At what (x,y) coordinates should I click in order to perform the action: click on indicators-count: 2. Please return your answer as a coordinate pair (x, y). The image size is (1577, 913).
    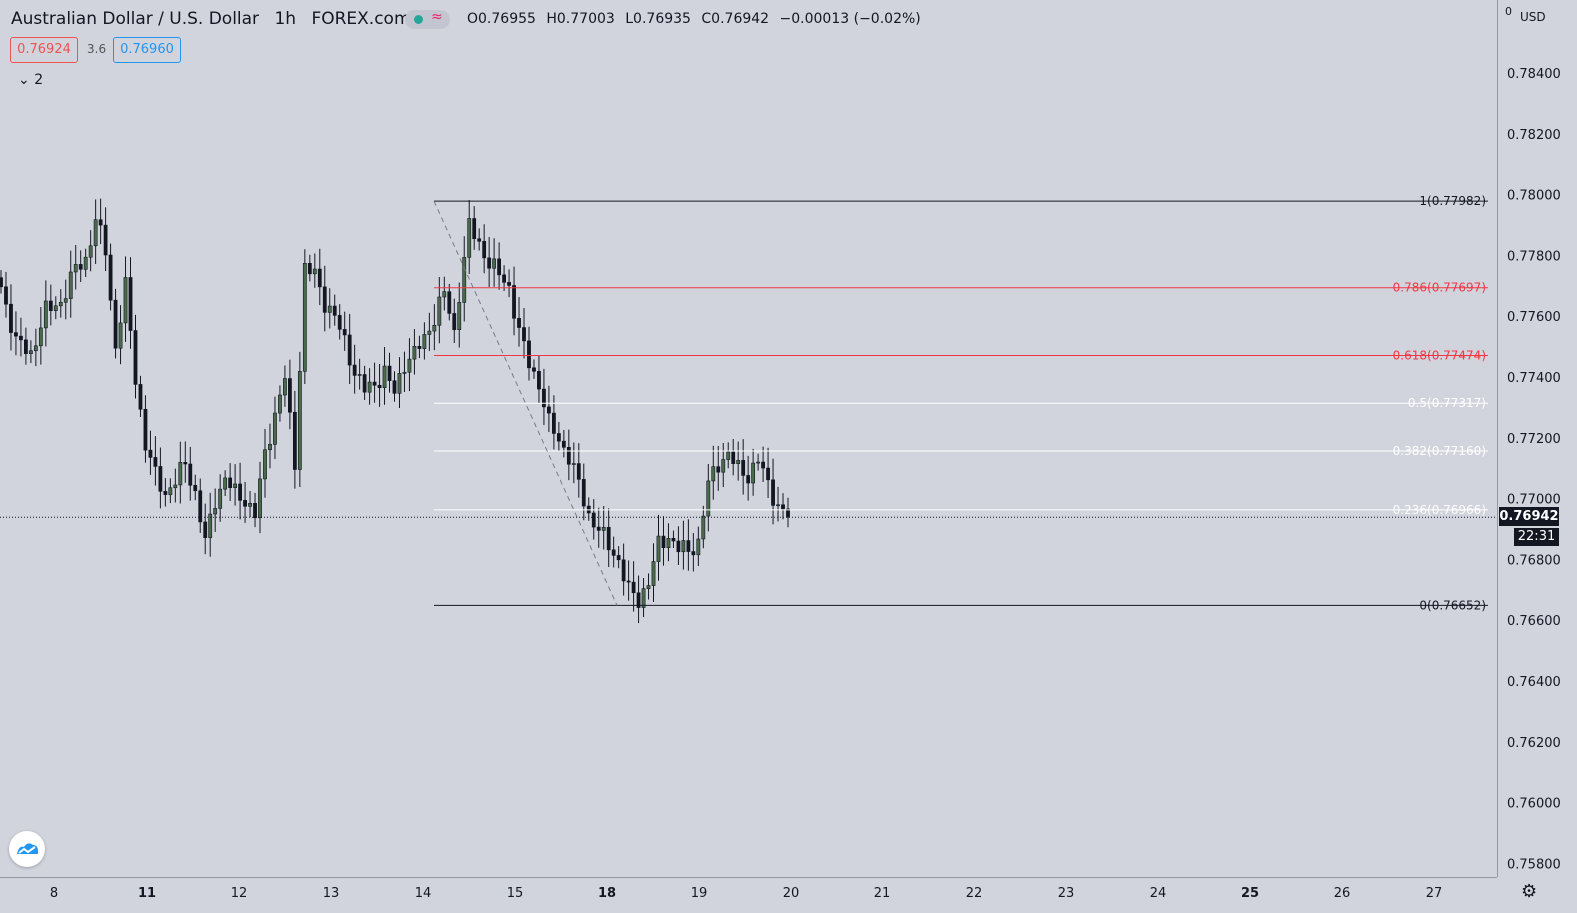
    Looking at the image, I should click on (39, 80).